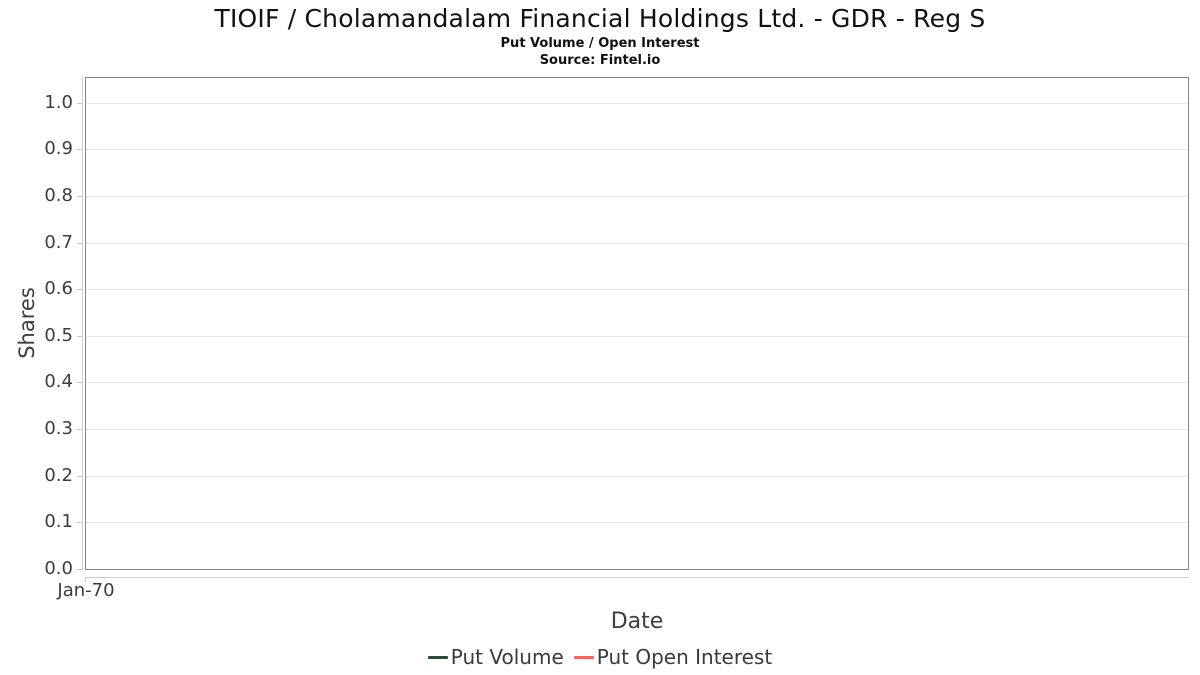  Describe the element at coordinates (58, 195) in the screenshot. I see `y-tick-label: 0.8` at that location.